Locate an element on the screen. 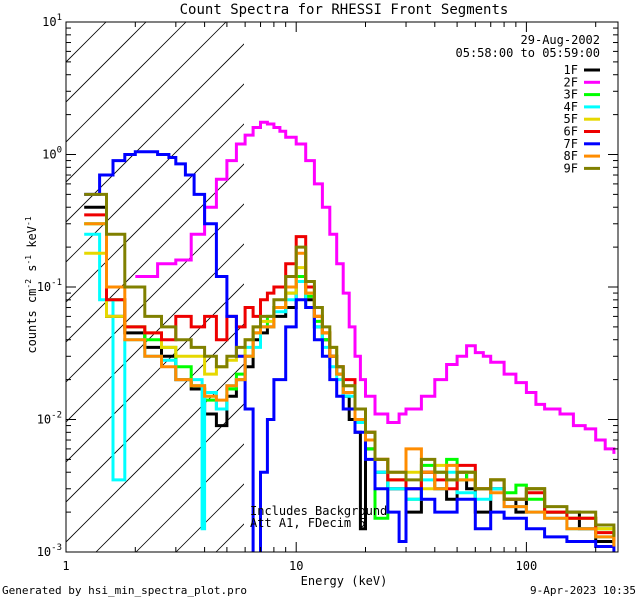  legend-label: 8F is located at coordinates (571, 156).